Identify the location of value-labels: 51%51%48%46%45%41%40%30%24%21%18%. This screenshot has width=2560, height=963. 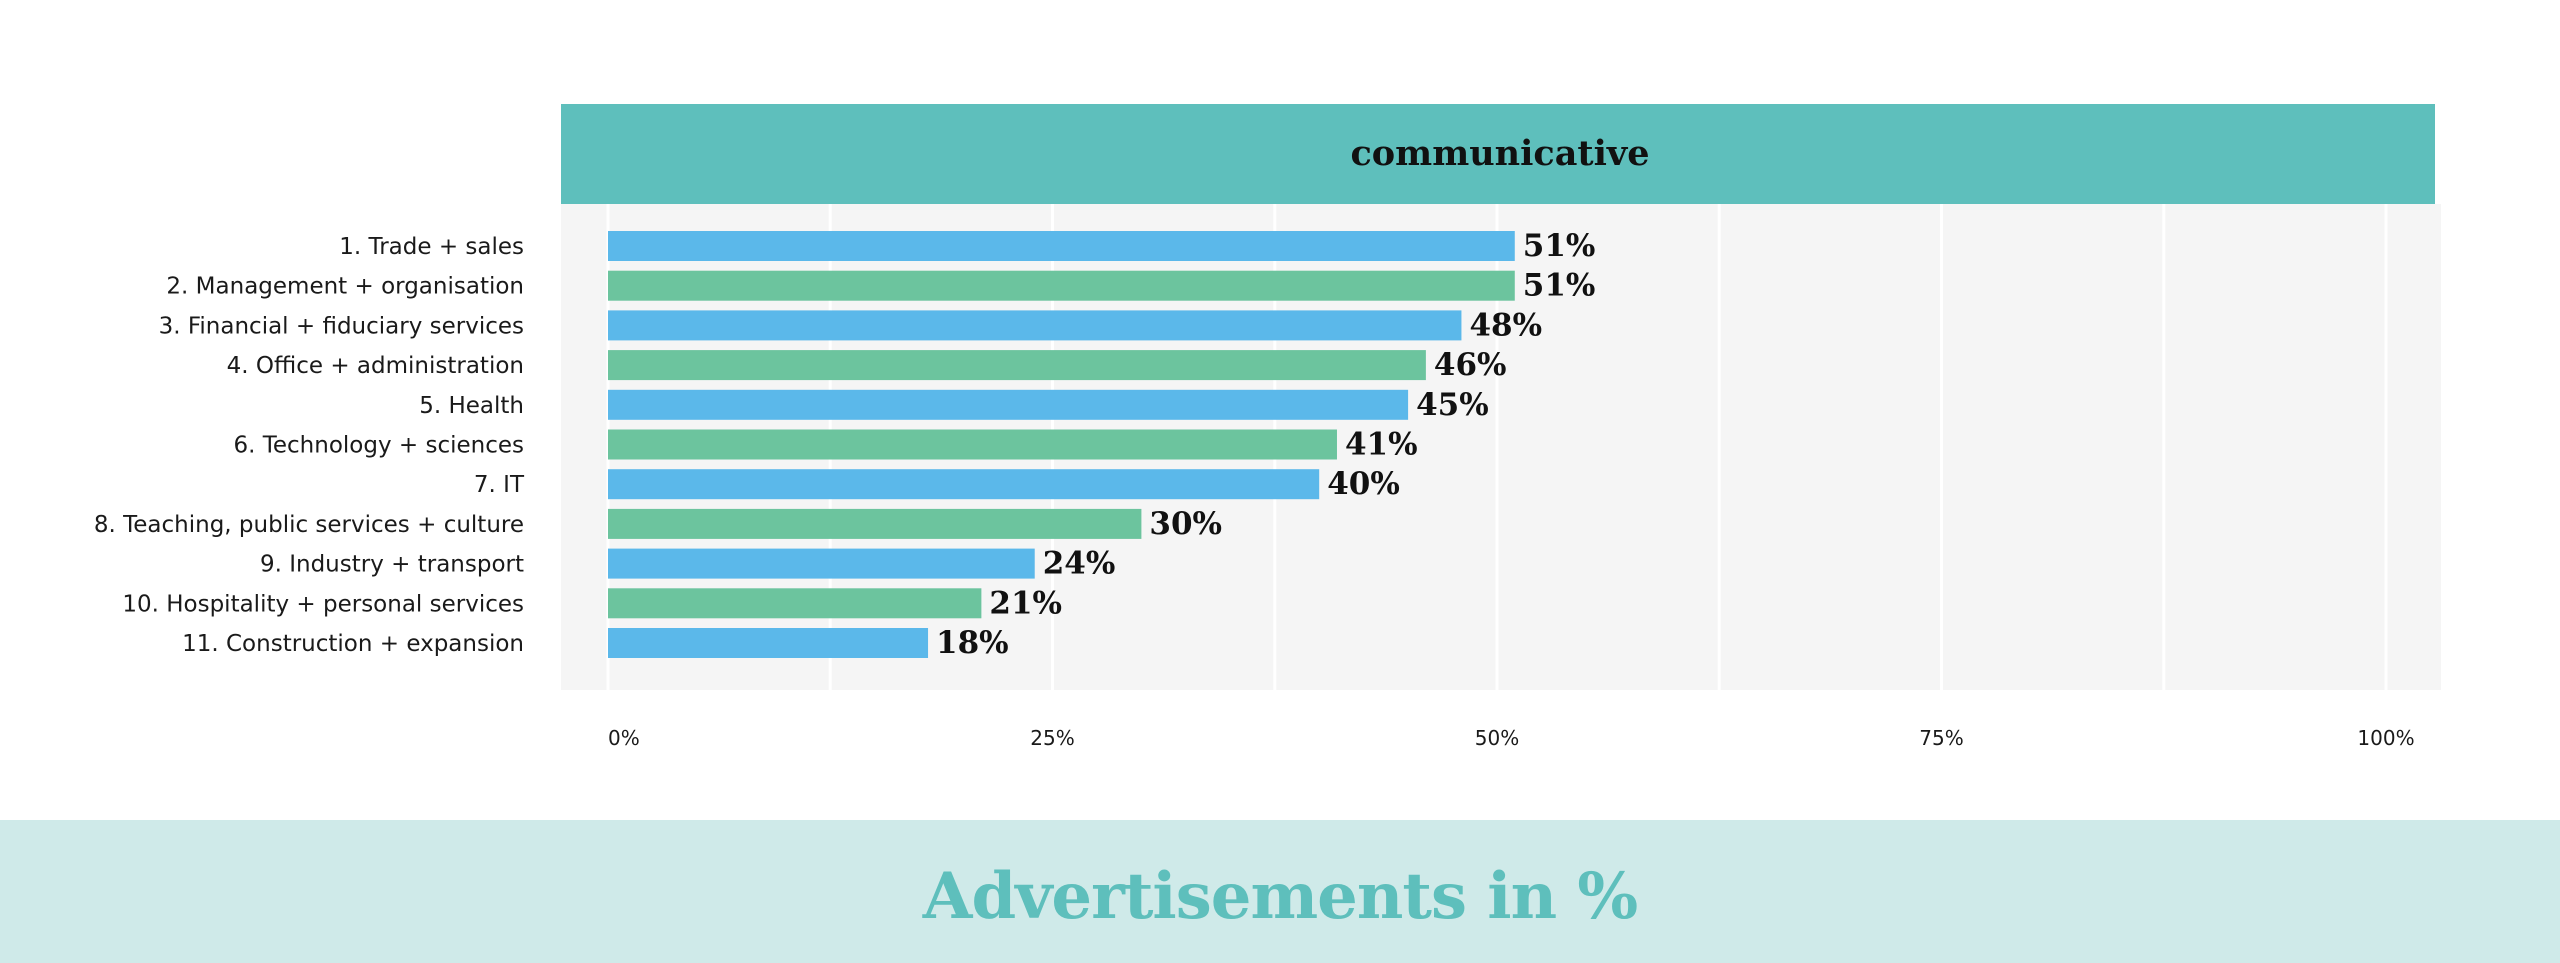
(1265, 444).